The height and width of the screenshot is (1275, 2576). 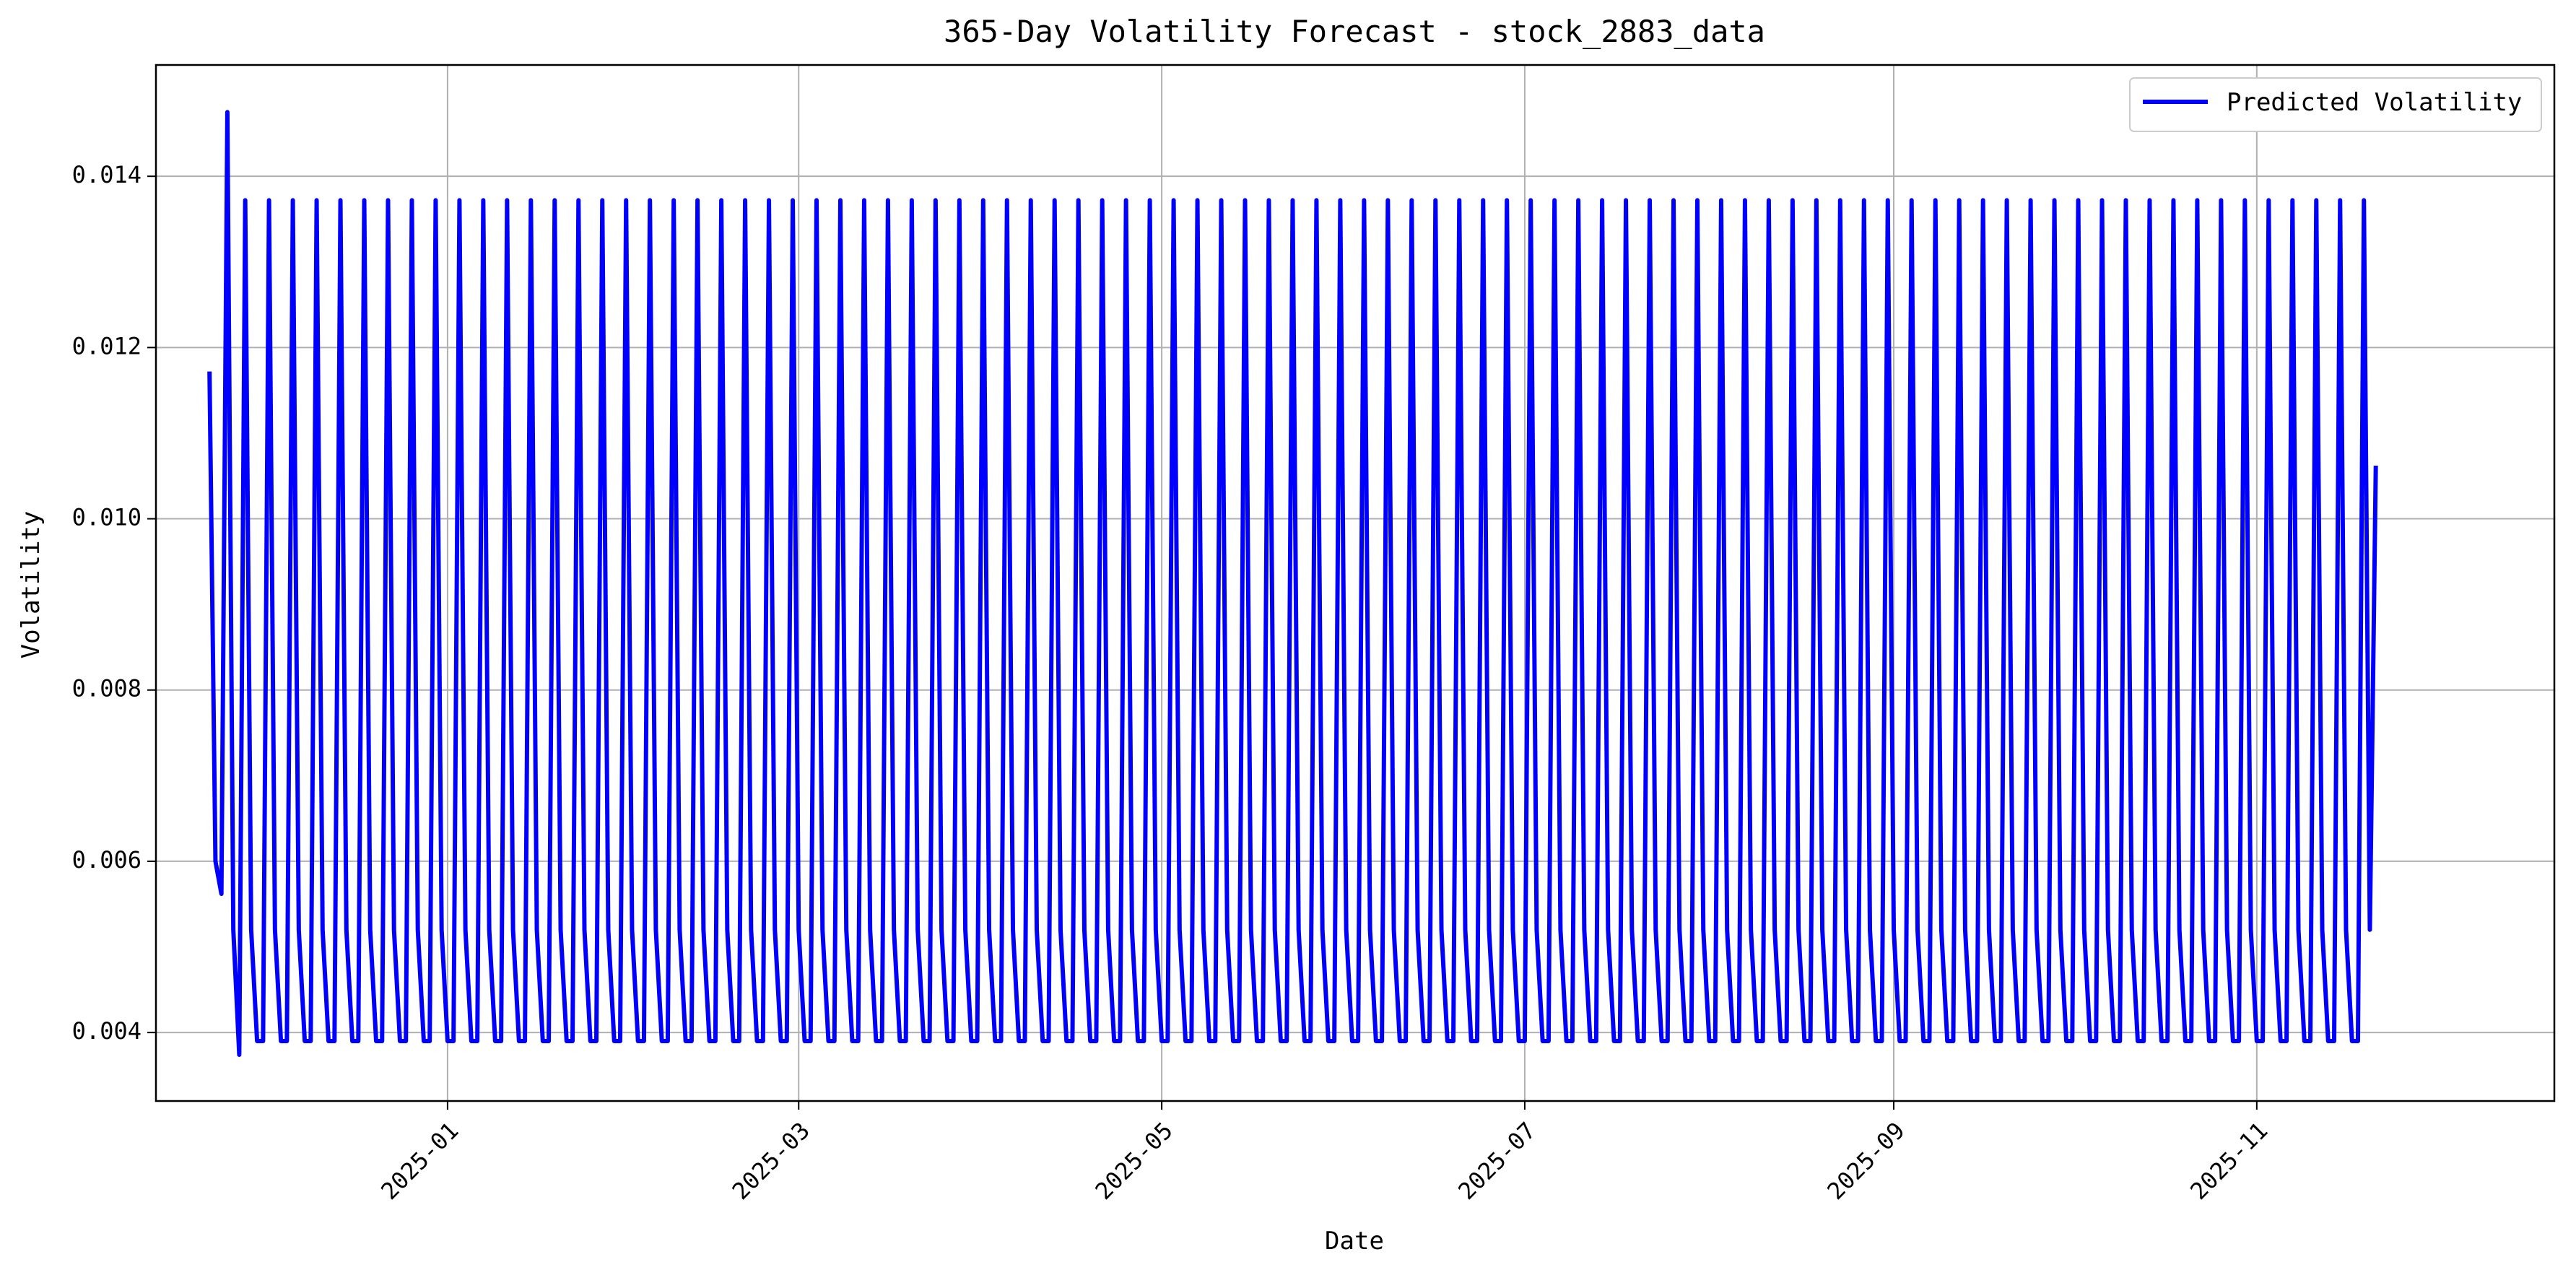 I want to click on y-axis-ticks: 0.004 0.006 0.008 0.010 0.012 0.014, so click(x=114, y=603).